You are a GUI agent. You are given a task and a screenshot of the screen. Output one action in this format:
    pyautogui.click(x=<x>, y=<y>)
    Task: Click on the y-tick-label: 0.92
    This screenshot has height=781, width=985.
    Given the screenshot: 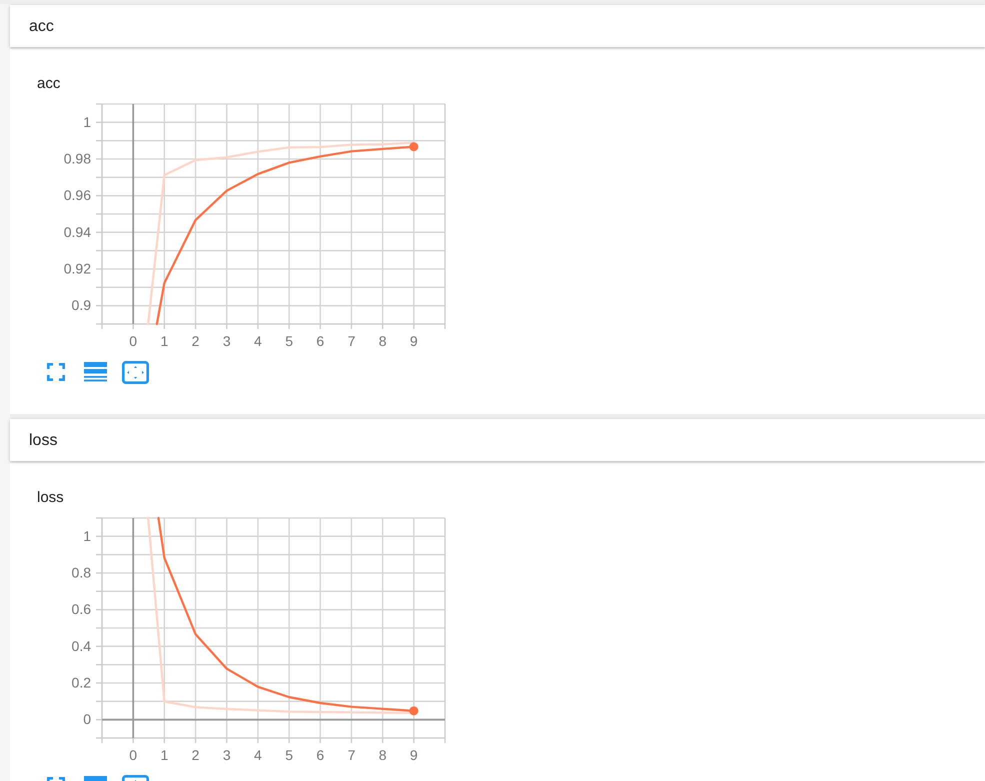 What is the action you would take?
    pyautogui.click(x=78, y=268)
    